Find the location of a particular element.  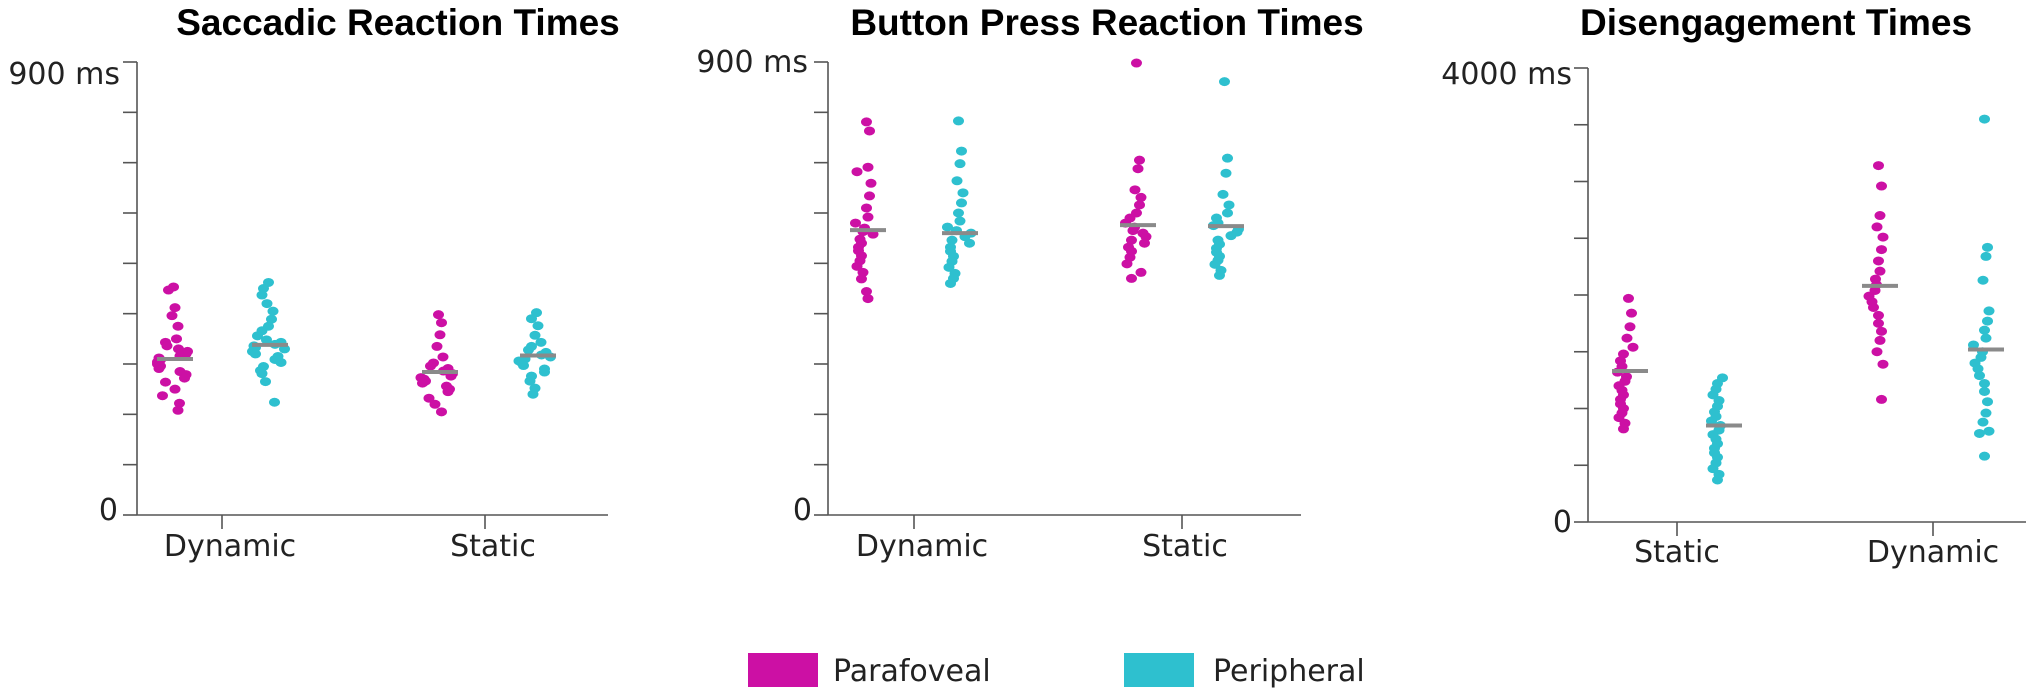

panel-title: Button Press Reaction Times is located at coordinates (1106, 22).